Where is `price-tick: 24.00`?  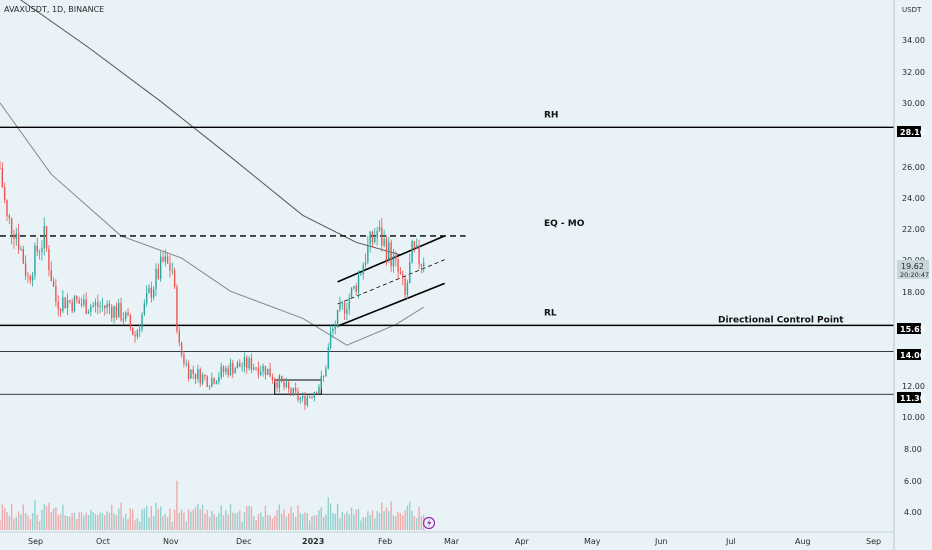
price-tick: 24.00 is located at coordinates (913, 198).